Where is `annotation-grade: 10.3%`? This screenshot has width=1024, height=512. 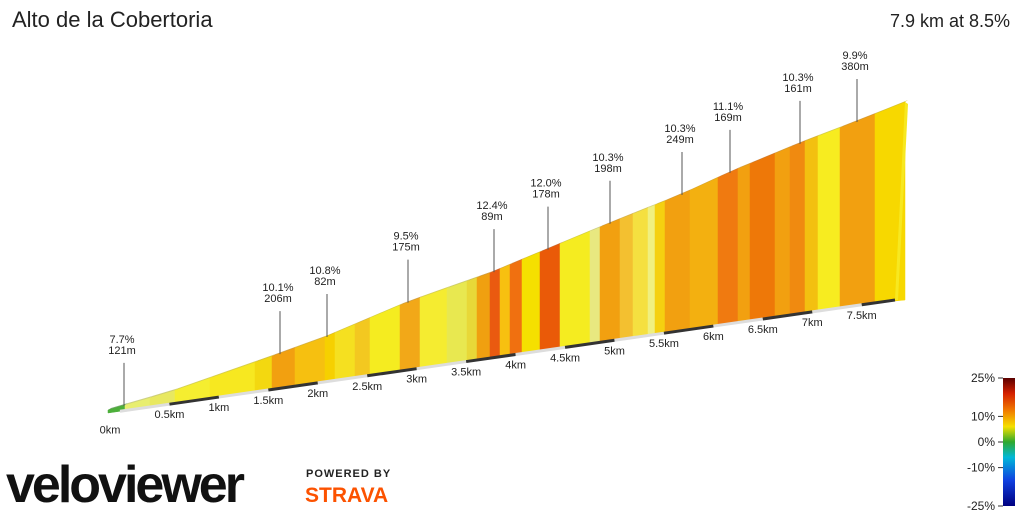
annotation-grade: 10.3% is located at coordinates (679, 129).